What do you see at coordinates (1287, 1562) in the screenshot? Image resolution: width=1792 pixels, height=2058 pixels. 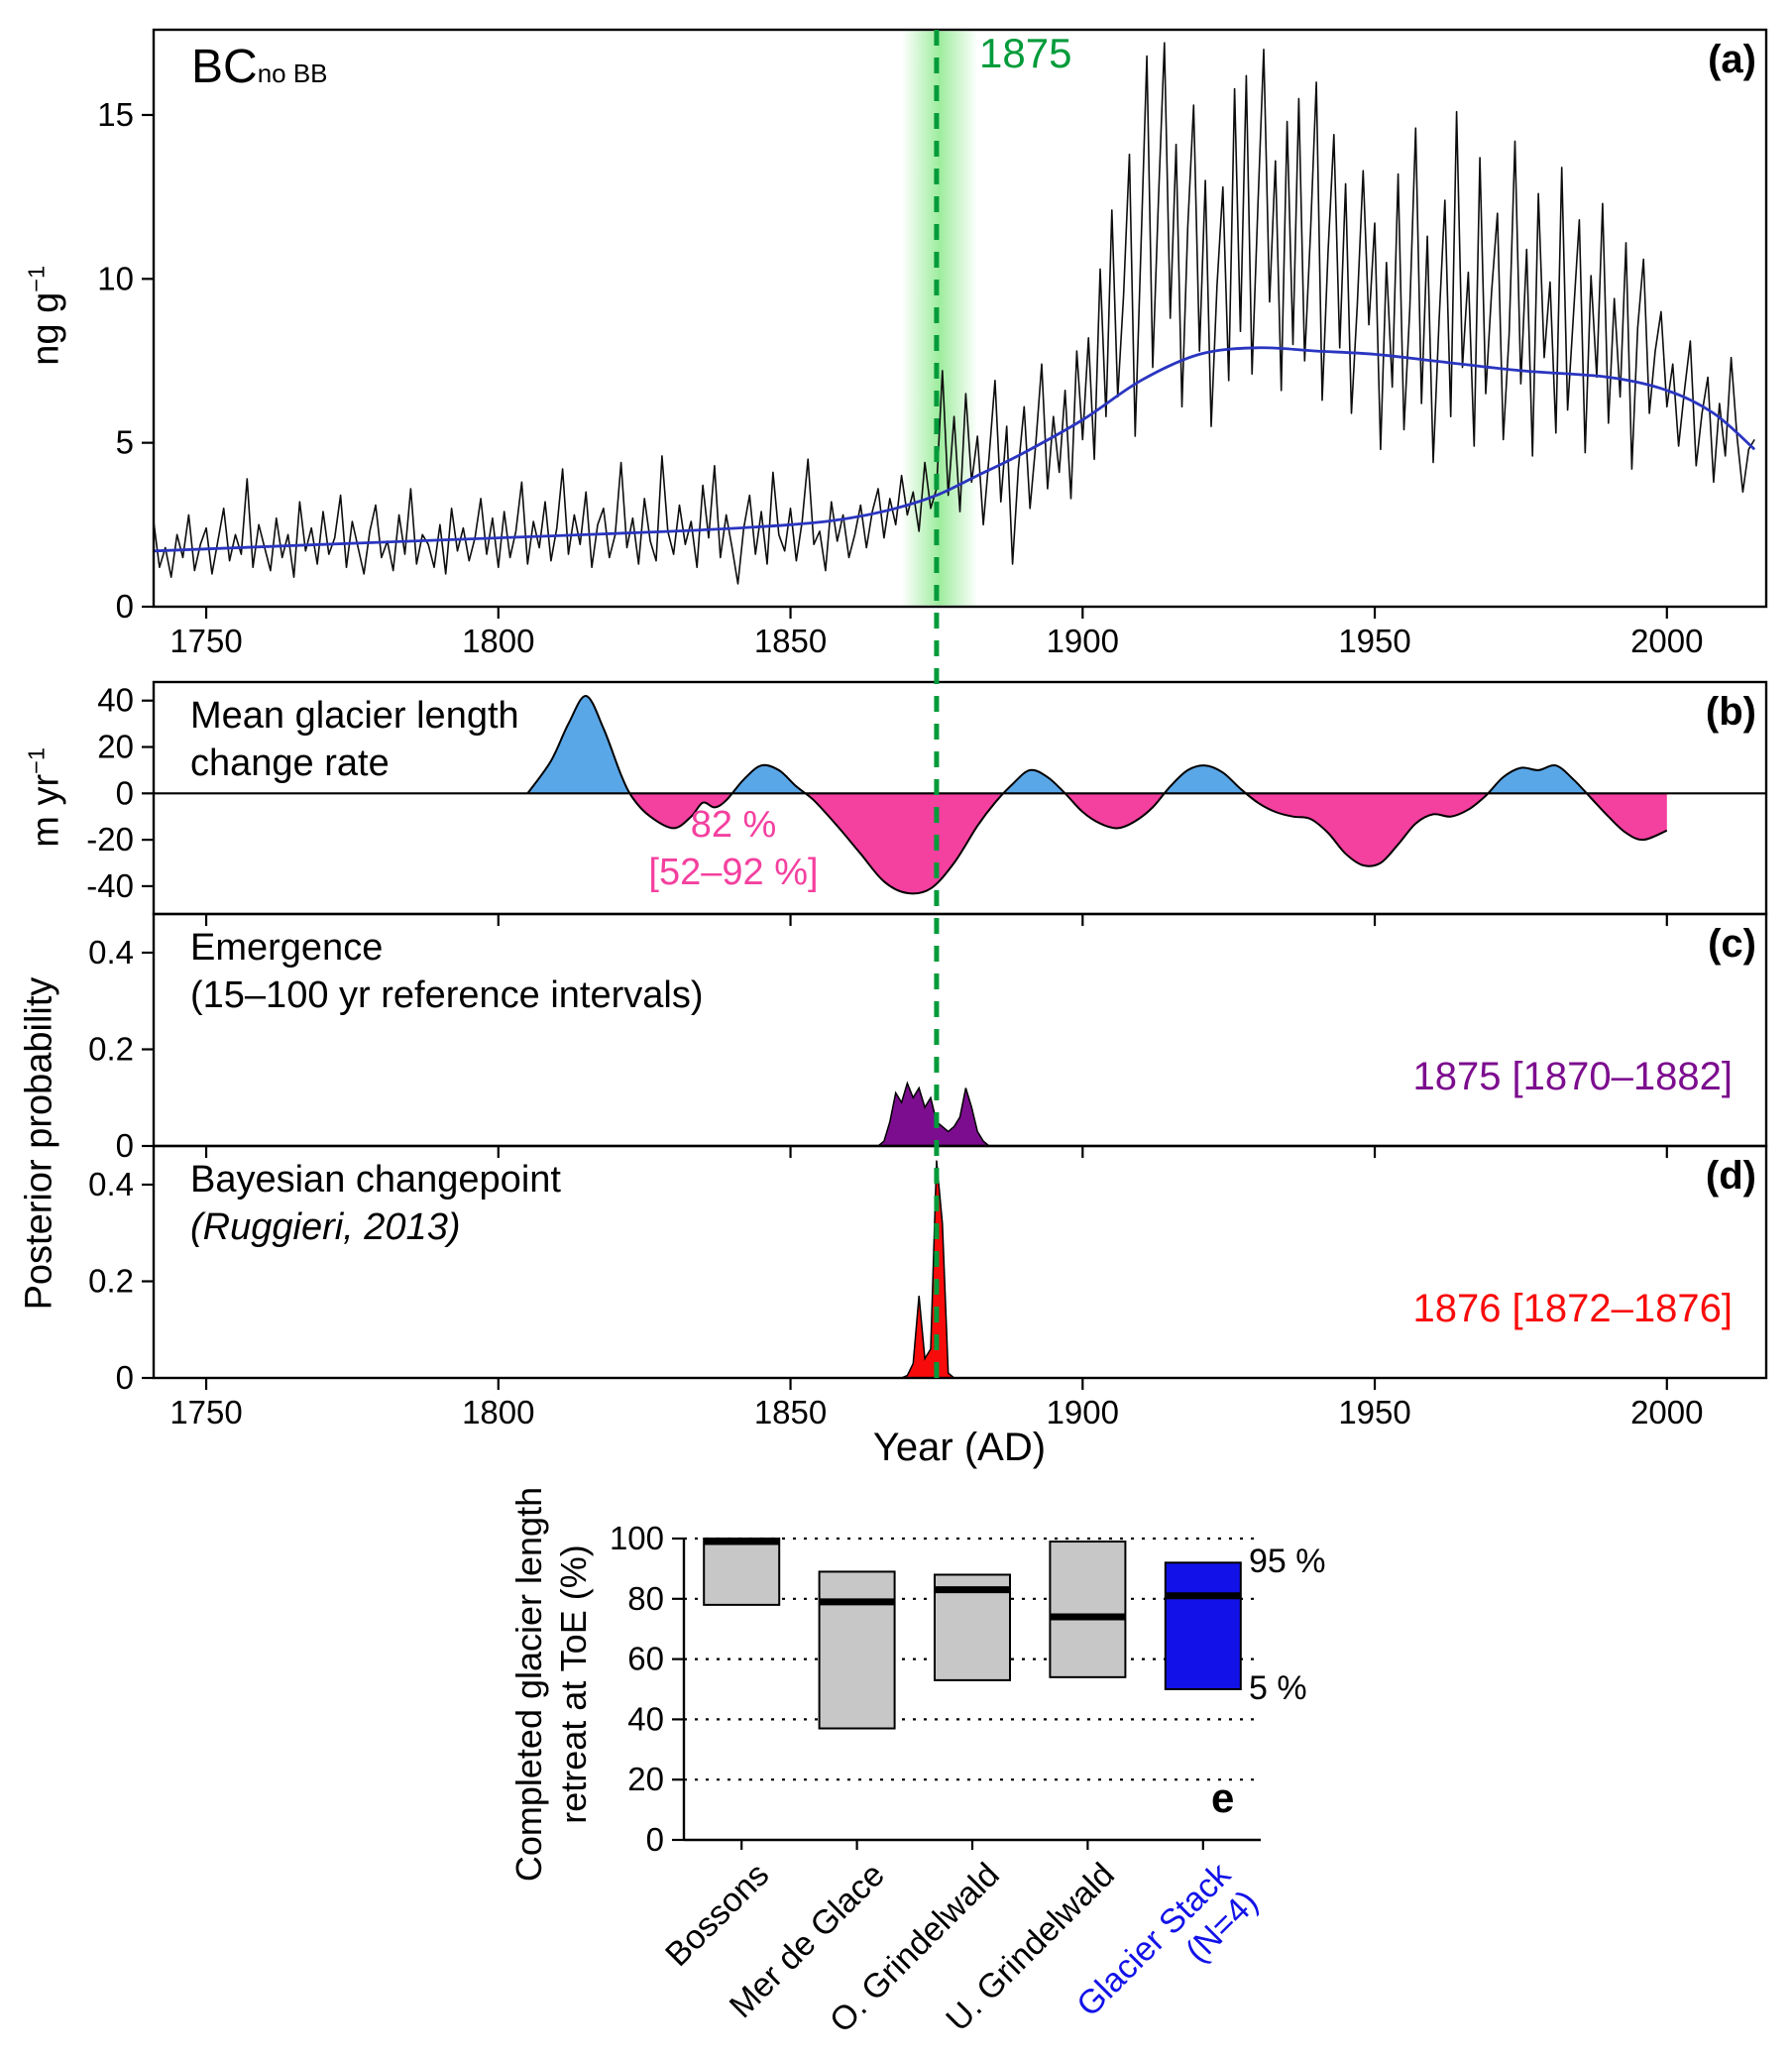 I see `pct-95-label: 95 %` at bounding box center [1287, 1562].